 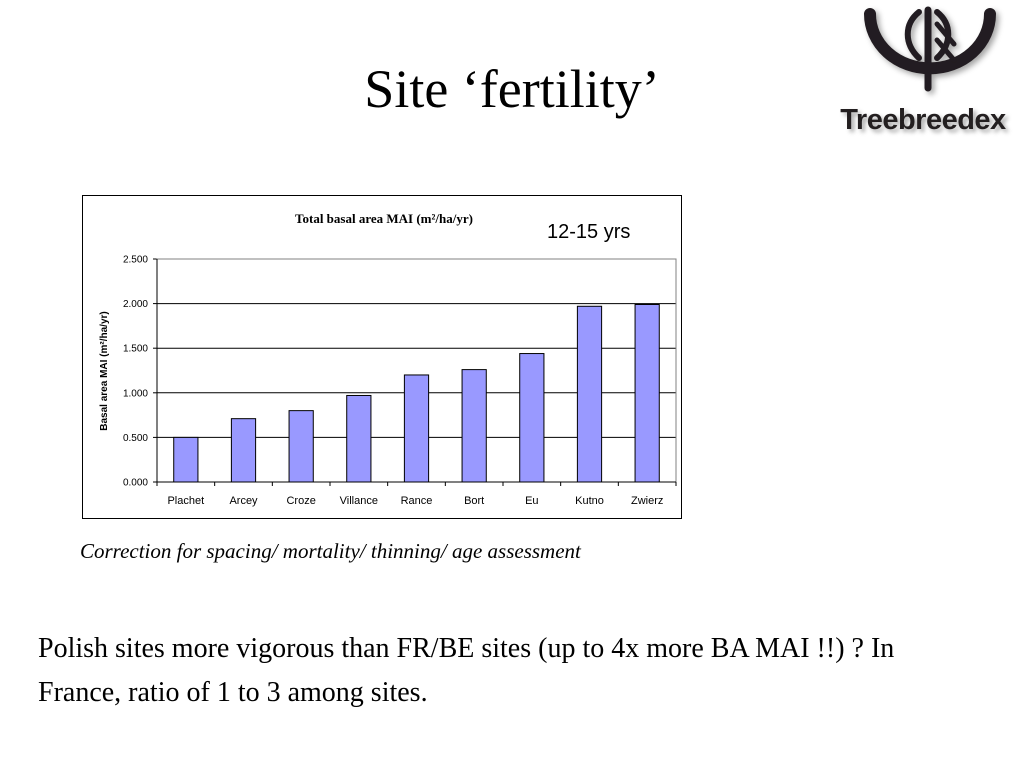 What do you see at coordinates (186, 459) in the screenshot?
I see `bar-plachet` at bounding box center [186, 459].